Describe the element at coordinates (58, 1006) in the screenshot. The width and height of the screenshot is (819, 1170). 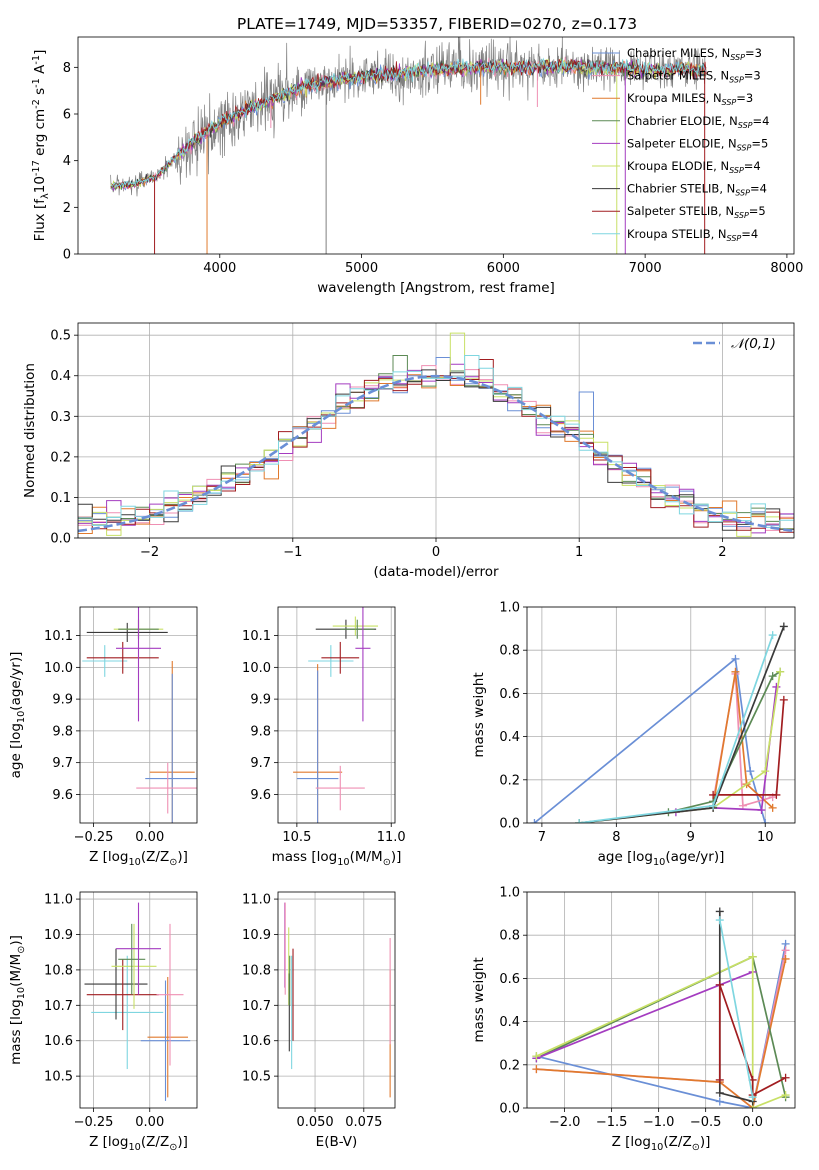
I see `y-tick-label: 10.7` at that location.